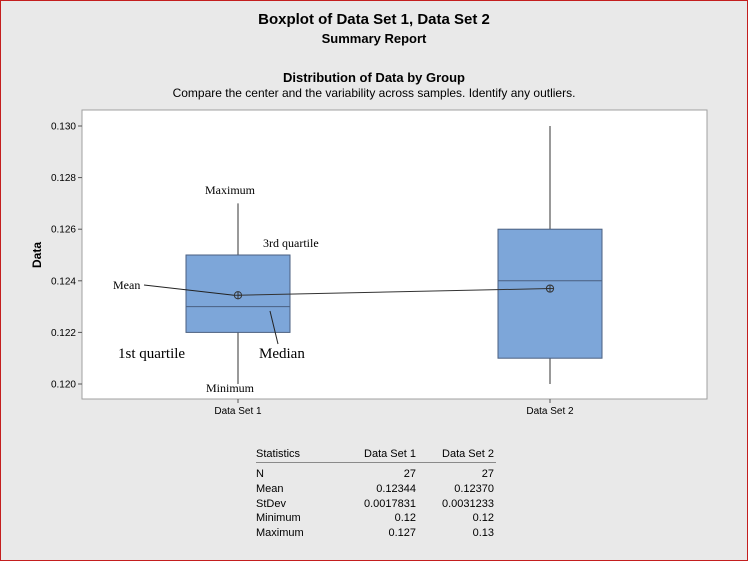 The width and height of the screenshot is (748, 561). Describe the element at coordinates (394, 292) in the screenshot. I see `mean-connect-line` at that location.